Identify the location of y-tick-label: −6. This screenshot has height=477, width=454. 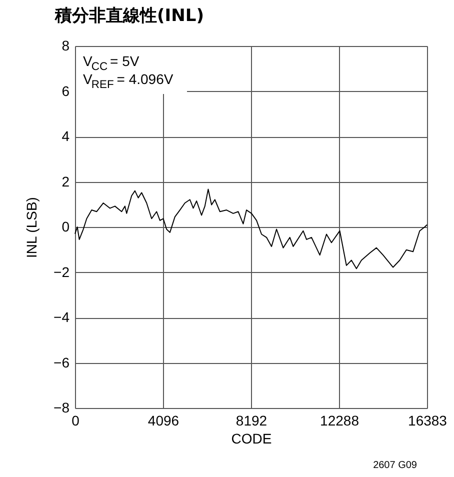
(62, 362).